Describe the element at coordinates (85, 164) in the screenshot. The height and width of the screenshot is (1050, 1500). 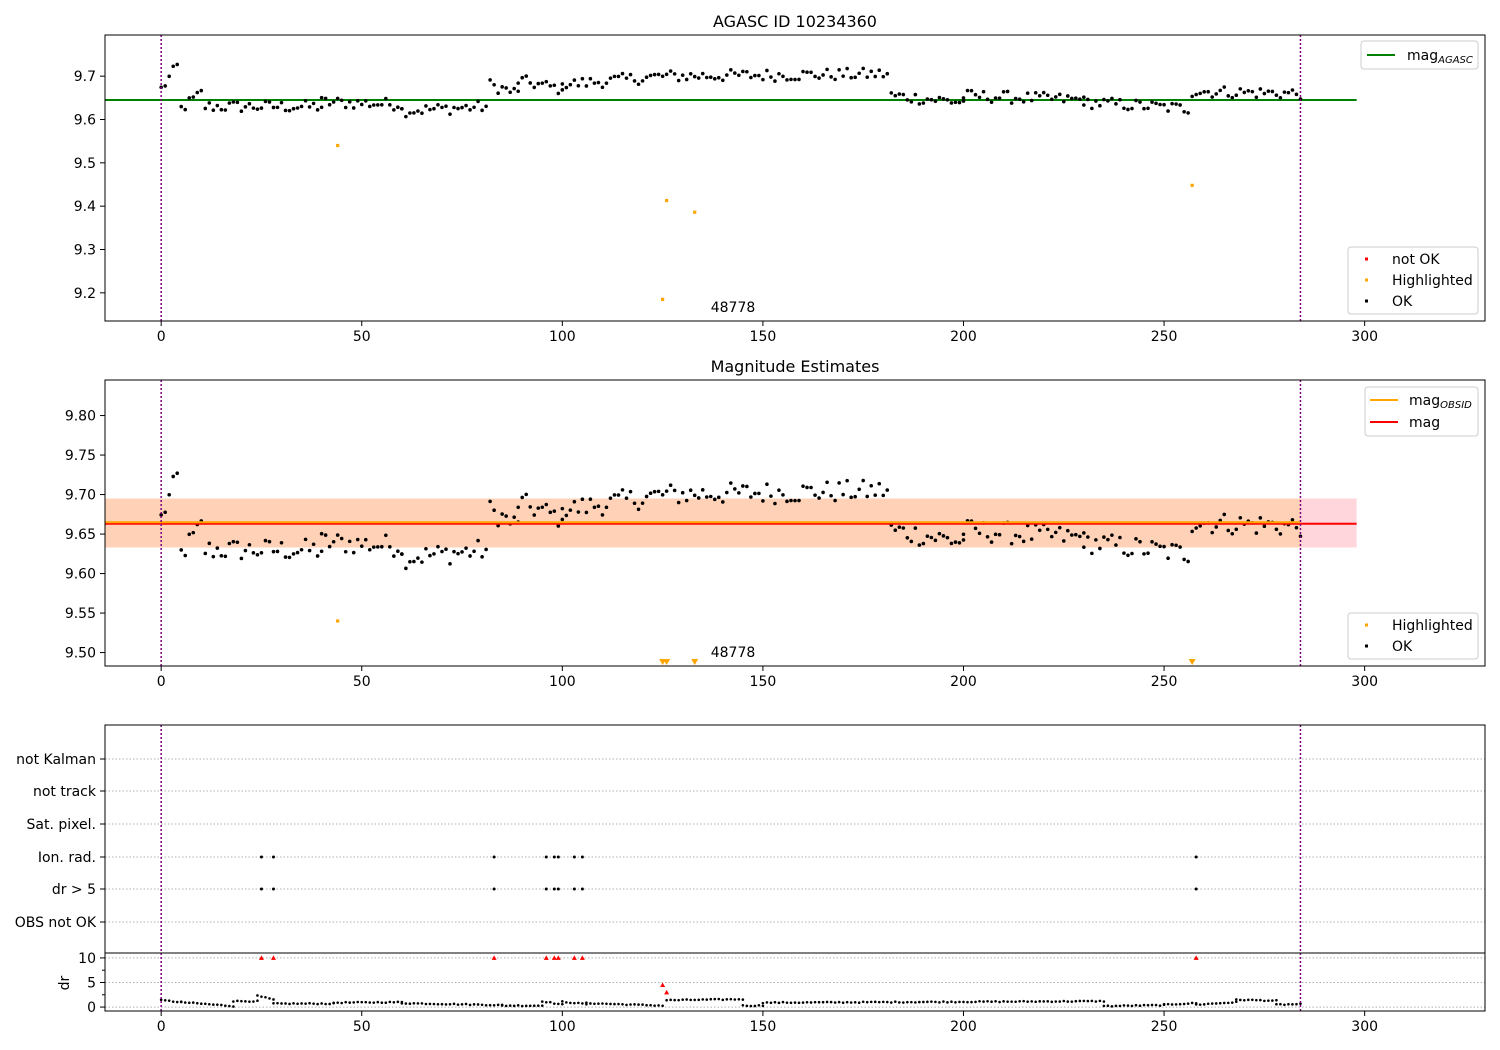
I see `y-tick-label: 9.5` at that location.